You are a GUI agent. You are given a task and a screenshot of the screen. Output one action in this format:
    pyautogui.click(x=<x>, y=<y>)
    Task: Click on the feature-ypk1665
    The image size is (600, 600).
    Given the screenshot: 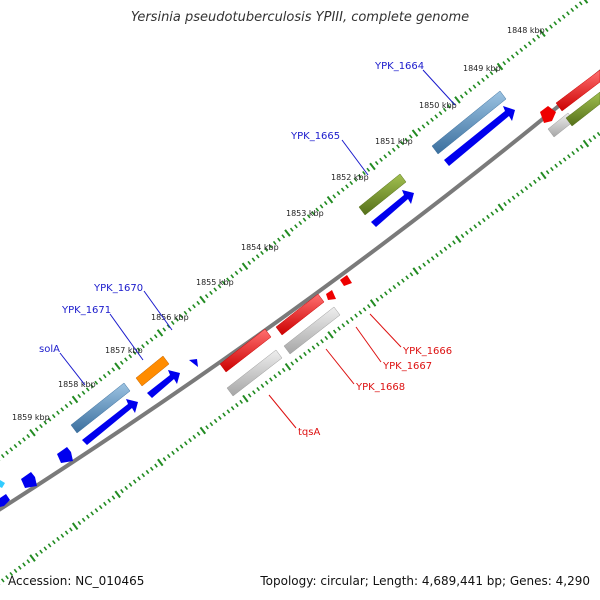 What is the action you would take?
    pyautogui.click(x=386, y=200)
    